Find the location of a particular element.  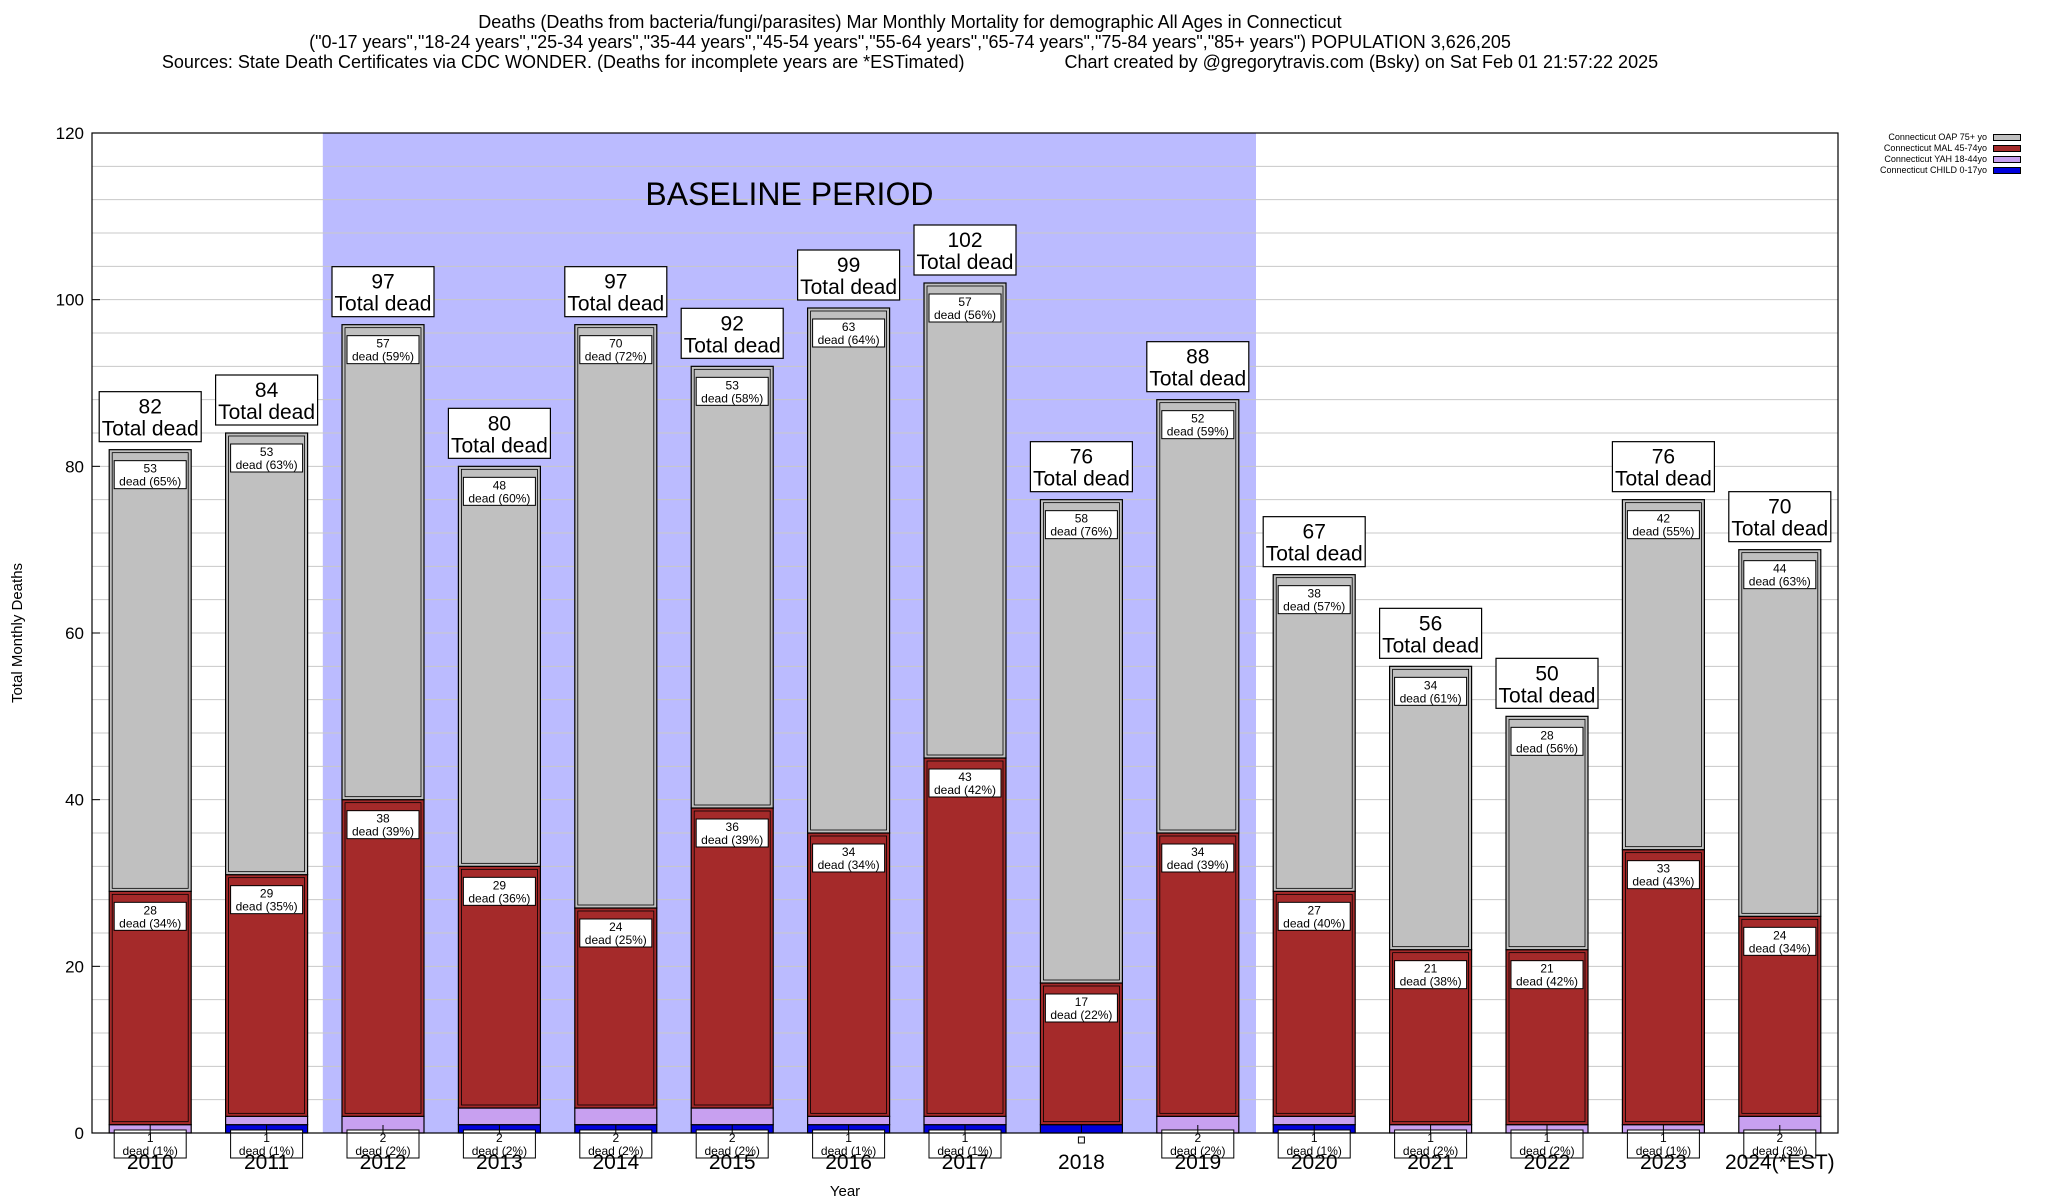

oap-label-count: 57 is located at coordinates (383, 344).